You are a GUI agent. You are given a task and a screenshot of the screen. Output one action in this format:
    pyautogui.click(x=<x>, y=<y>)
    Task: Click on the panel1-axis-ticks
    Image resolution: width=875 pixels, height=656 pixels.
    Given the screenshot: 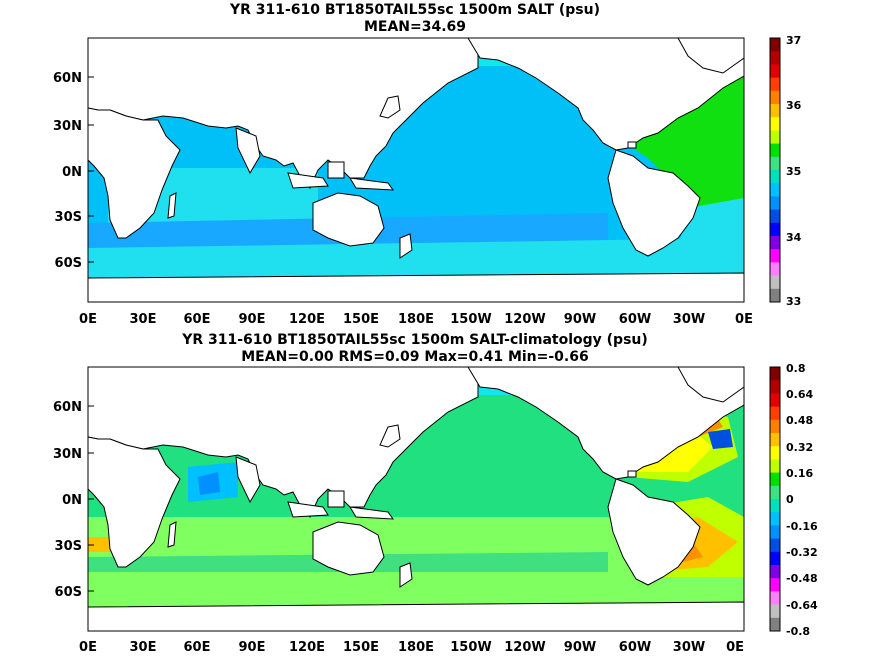 What is the action you would take?
    pyautogui.click(x=91, y=169)
    